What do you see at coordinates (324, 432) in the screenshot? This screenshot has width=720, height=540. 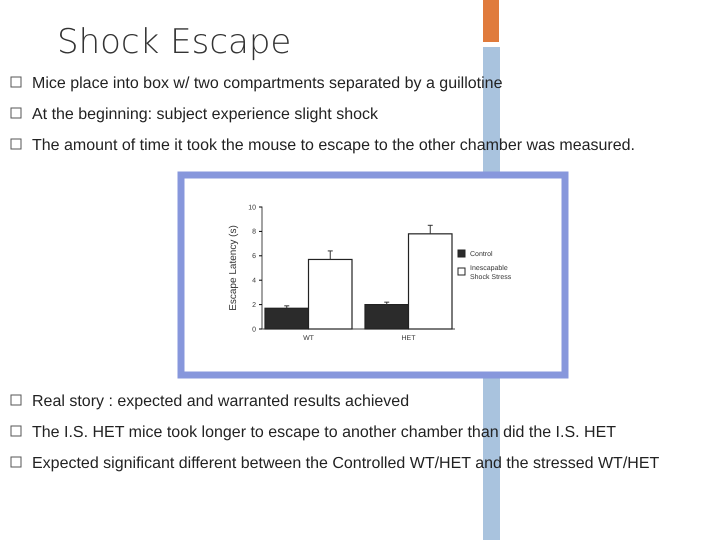 I see `text: The I.S. HET mice took longer to escape to another chamber than did the I.S. HET` at bounding box center [324, 432].